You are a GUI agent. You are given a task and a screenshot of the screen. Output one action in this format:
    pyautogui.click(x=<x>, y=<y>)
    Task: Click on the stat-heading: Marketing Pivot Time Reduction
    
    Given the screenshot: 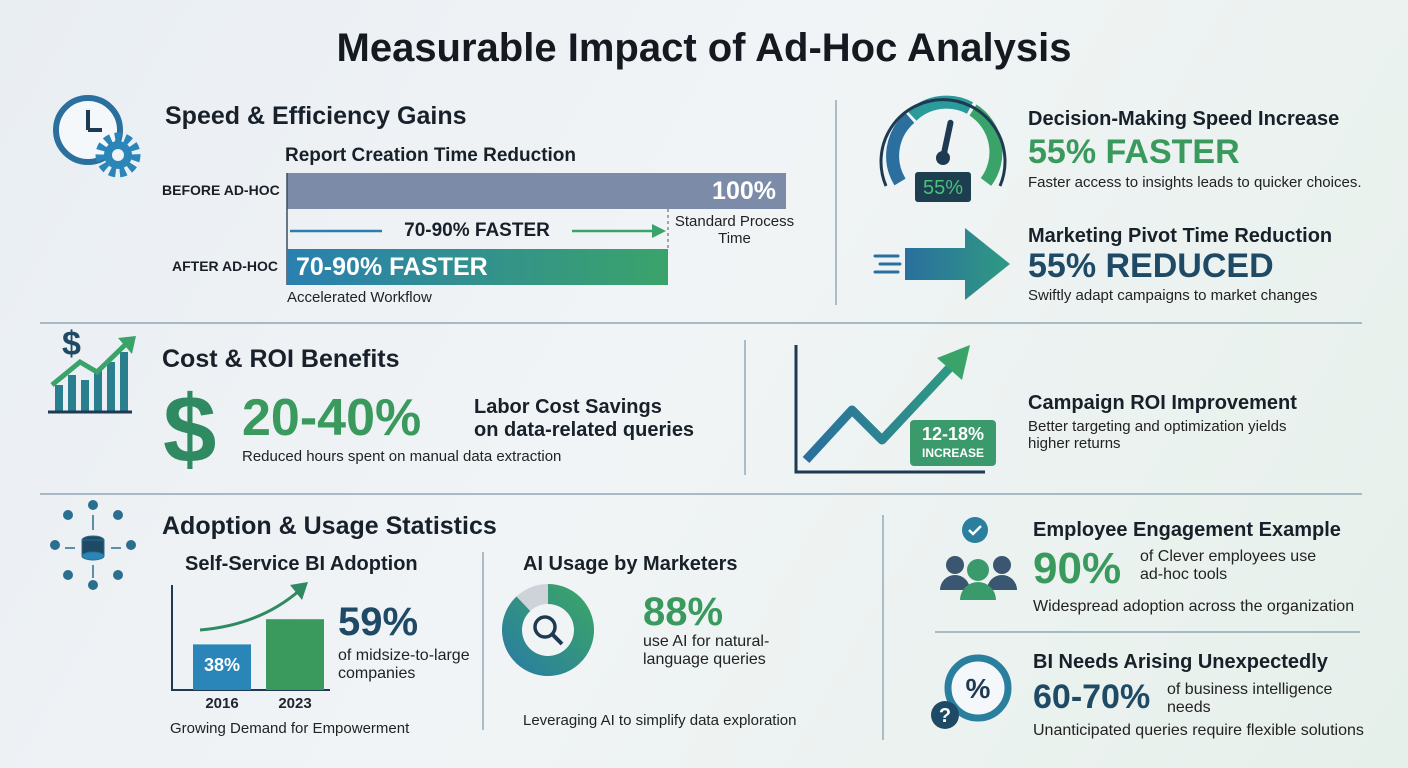 What is the action you would take?
    pyautogui.click(x=1180, y=236)
    